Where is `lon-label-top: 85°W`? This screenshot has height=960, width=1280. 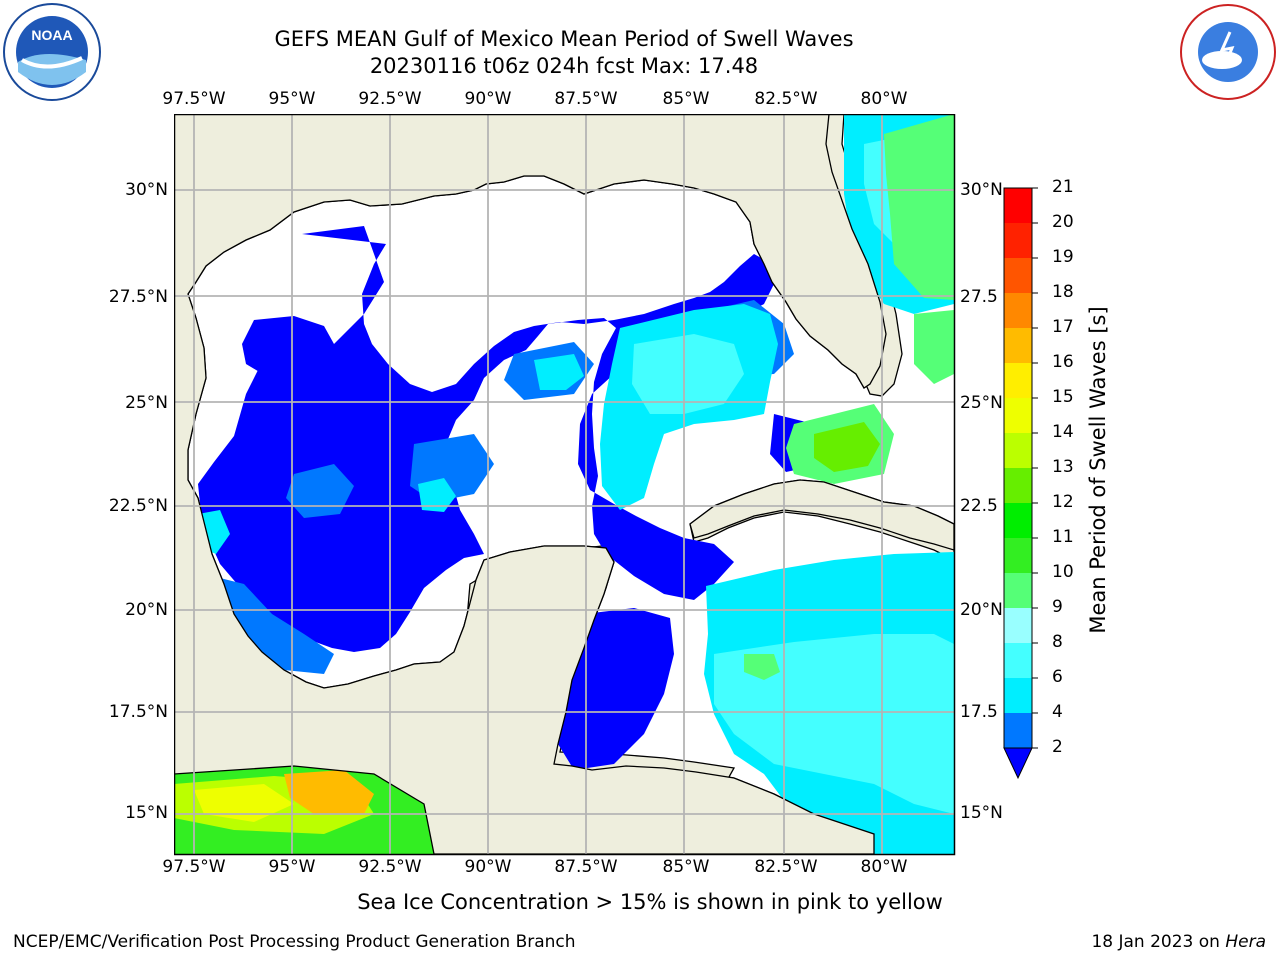 lon-label-top: 85°W is located at coordinates (686, 99).